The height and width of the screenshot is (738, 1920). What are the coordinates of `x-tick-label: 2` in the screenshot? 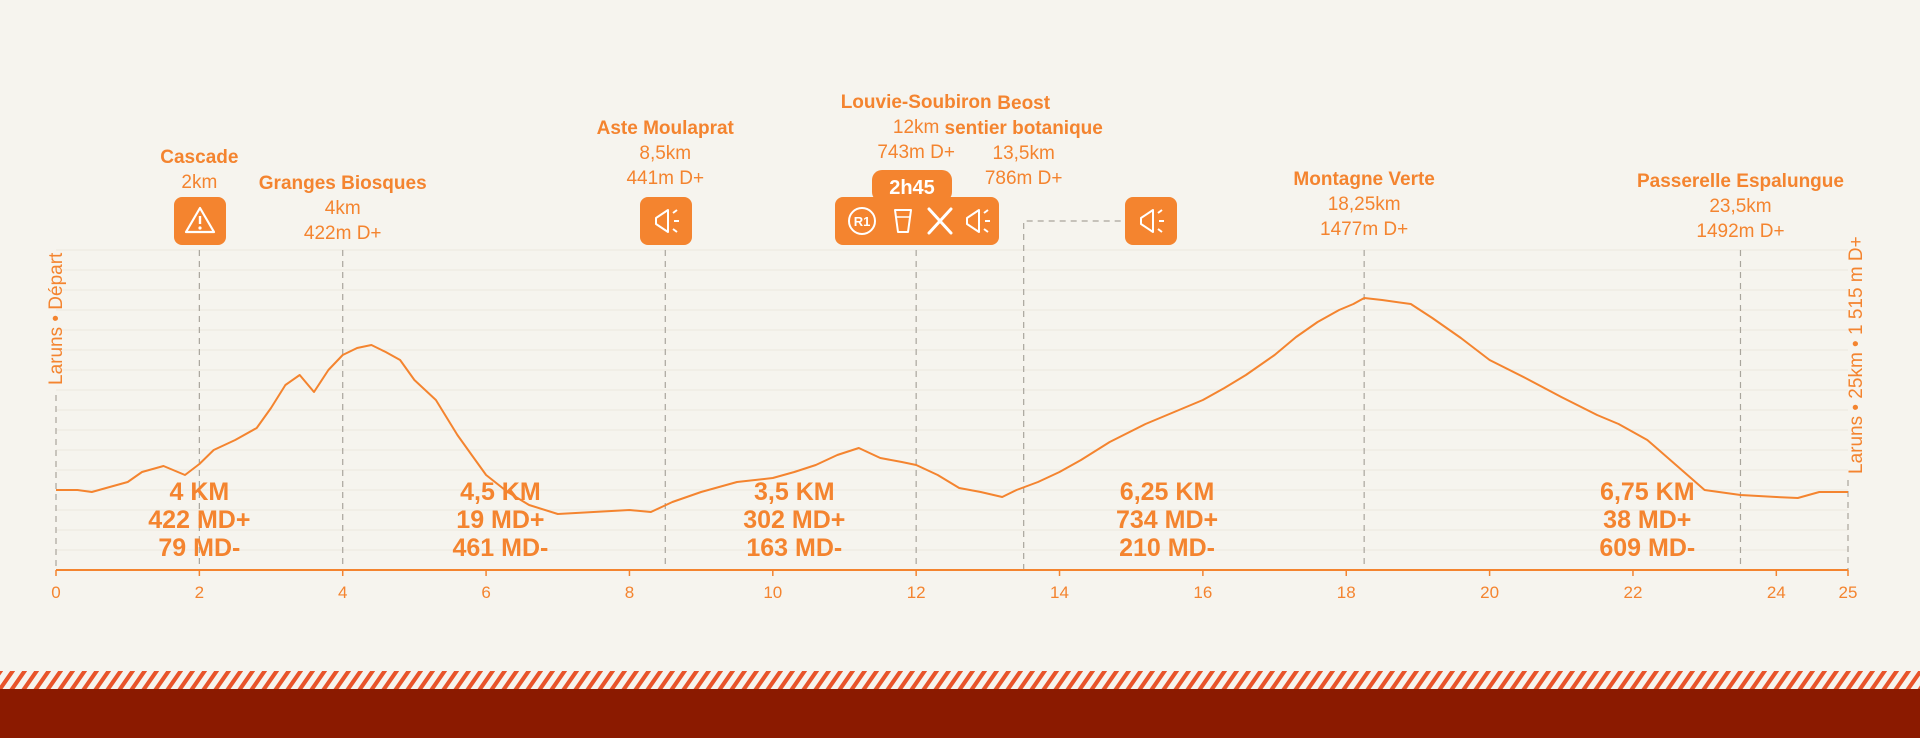 It's located at (199, 592).